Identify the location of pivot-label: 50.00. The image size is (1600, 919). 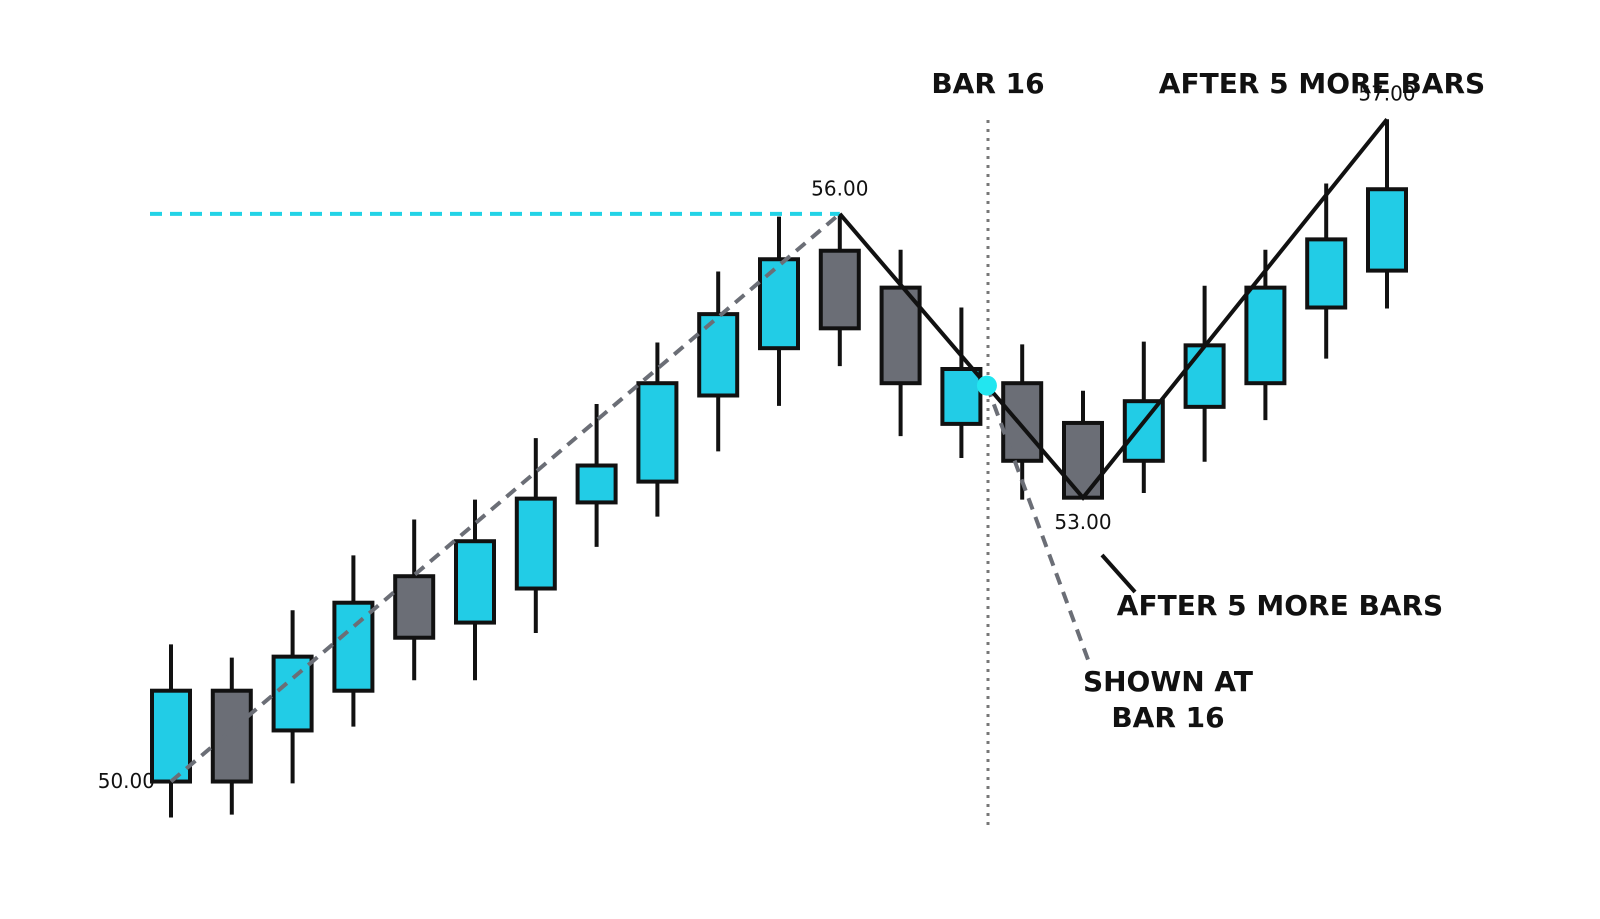
(126, 781).